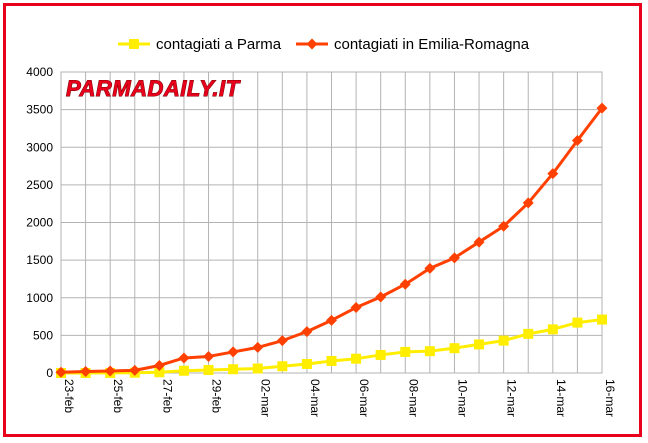 The image size is (648, 443). Describe the element at coordinates (39, 185) in the screenshot. I see `y-tick-label: 2500` at that location.